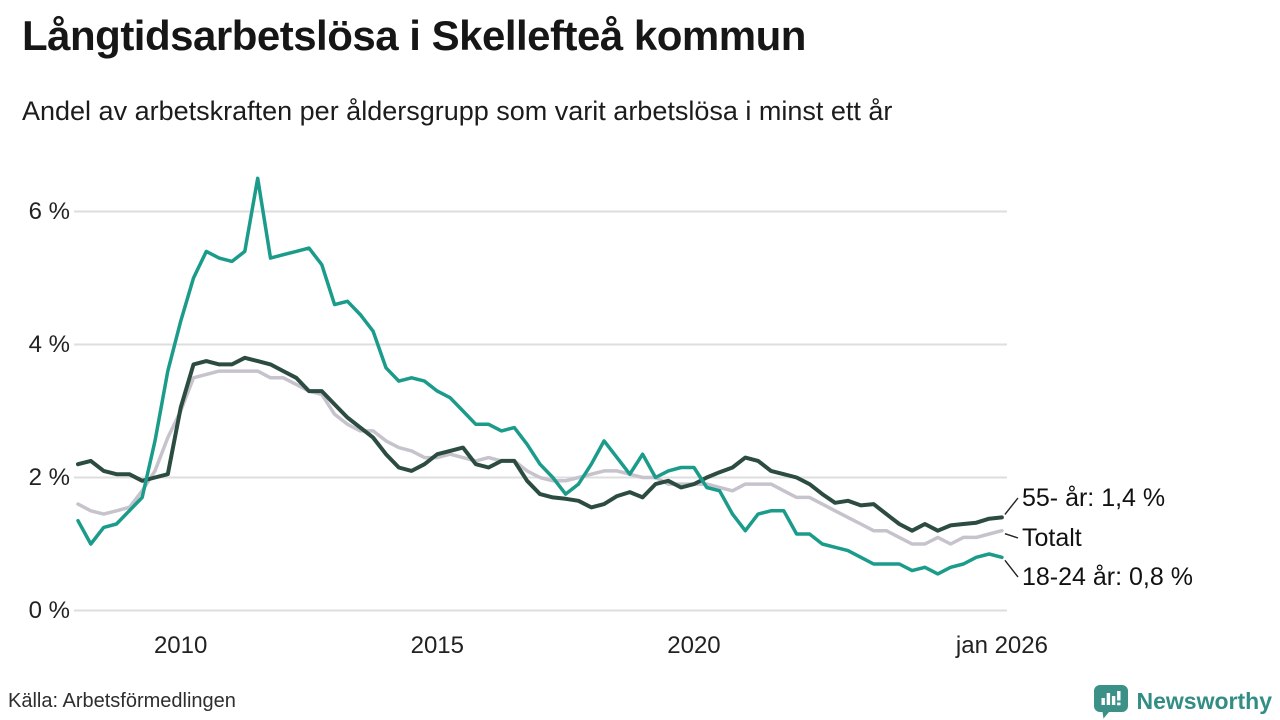  Describe the element at coordinates (1110, 702) in the screenshot. I see `newsworthy-logo-icon` at that location.